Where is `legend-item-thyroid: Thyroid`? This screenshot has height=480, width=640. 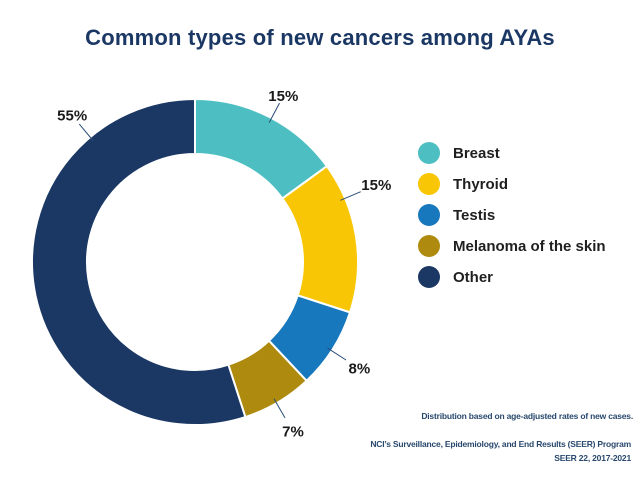 legend-item-thyroid: Thyroid is located at coordinates (512, 184).